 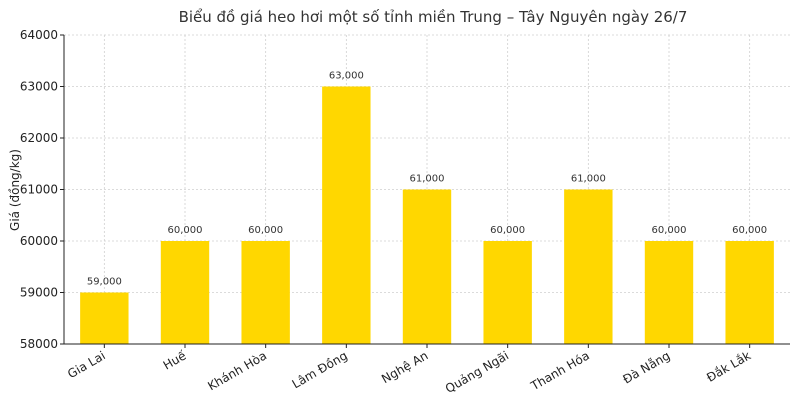 What do you see at coordinates (320, 369) in the screenshot?
I see `x-tick-label: Lâm Đồng` at bounding box center [320, 369].